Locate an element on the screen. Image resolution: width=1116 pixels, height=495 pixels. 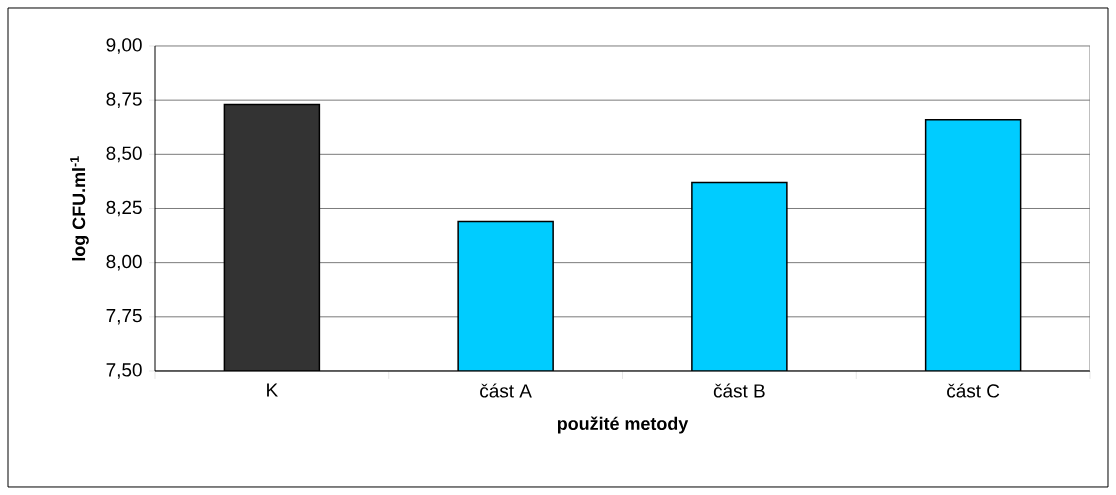
y-tick-label: 8,25 is located at coordinates (124, 208).